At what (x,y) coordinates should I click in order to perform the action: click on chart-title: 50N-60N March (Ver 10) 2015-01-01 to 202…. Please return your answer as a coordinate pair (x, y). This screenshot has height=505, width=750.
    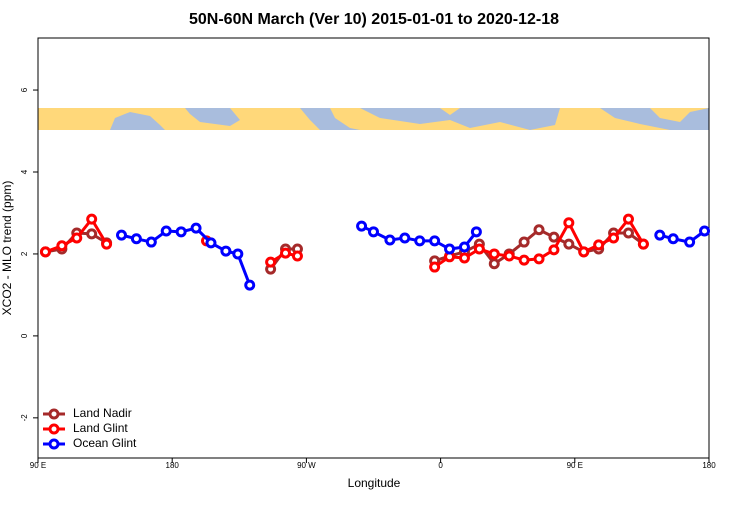
    Looking at the image, I should click on (374, 19).